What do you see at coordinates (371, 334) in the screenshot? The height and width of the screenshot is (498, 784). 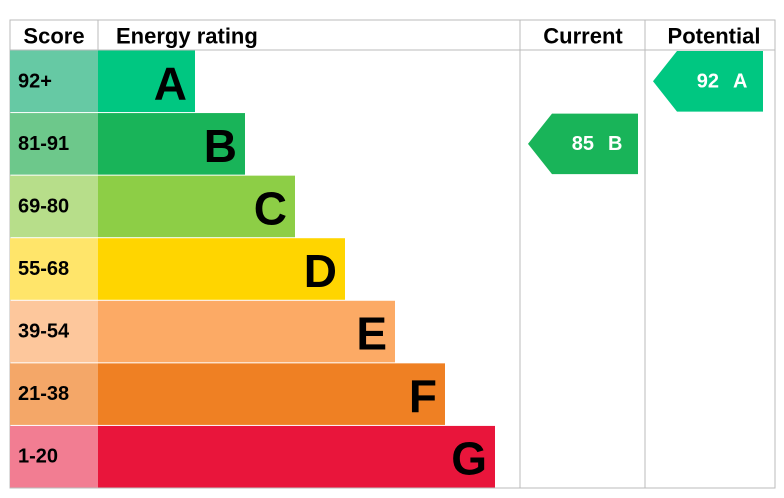 I see `band-letter: E` at bounding box center [371, 334].